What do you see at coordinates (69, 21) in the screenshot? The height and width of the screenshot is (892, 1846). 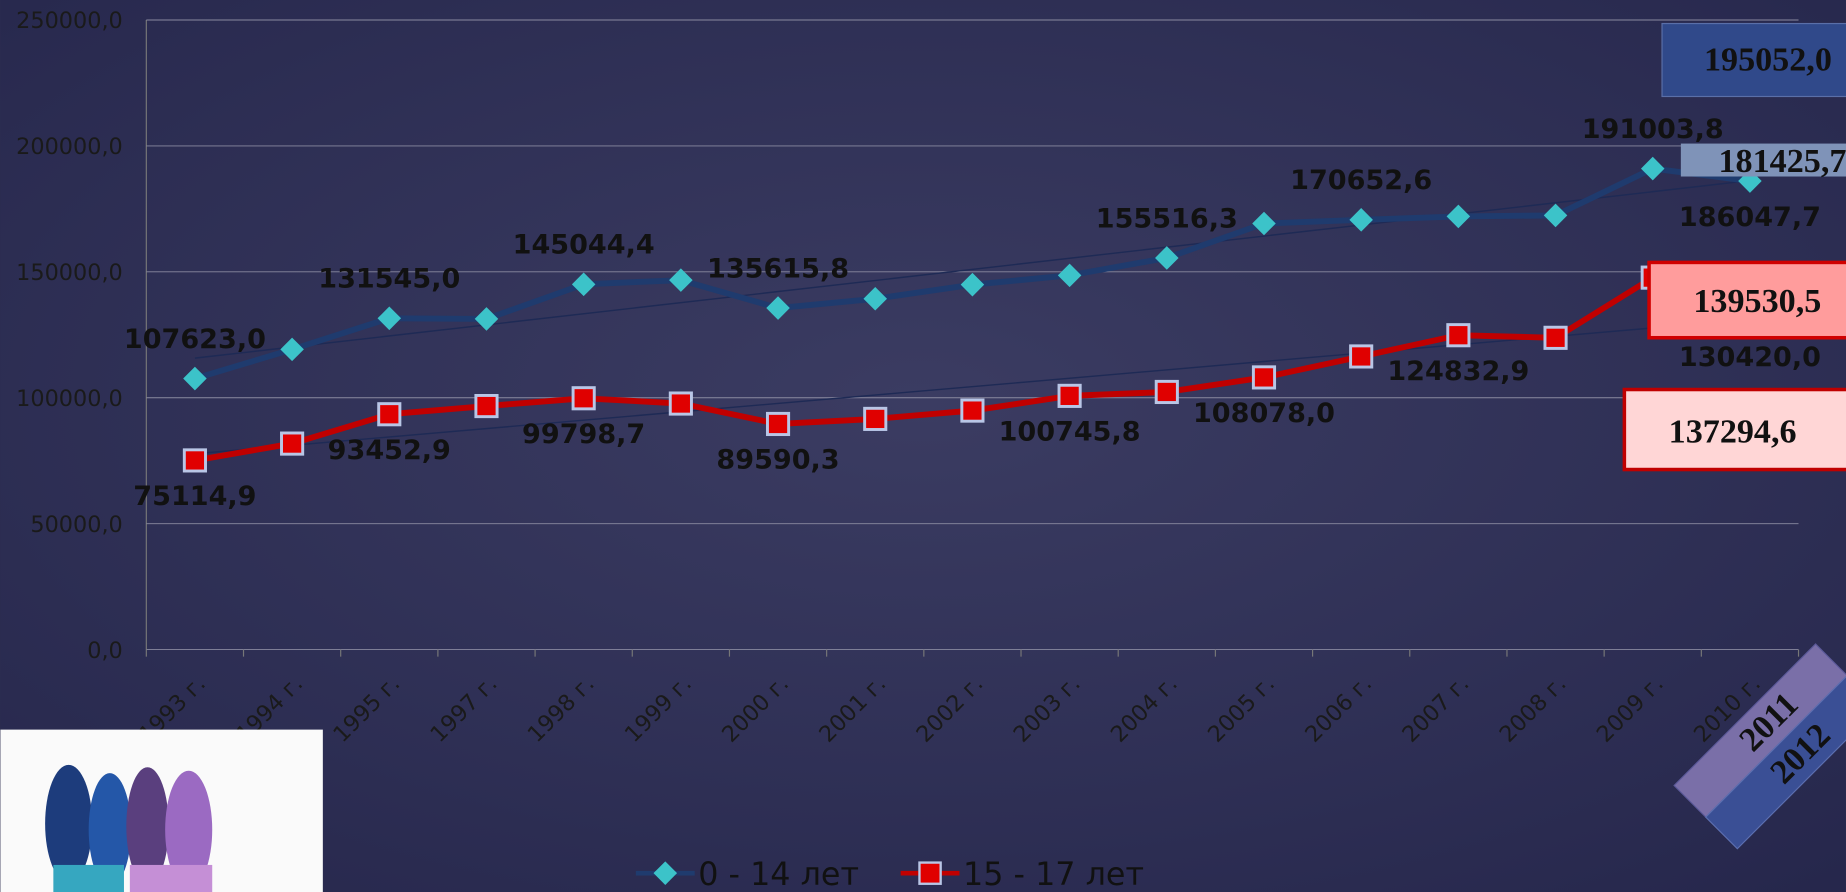 I see `y-tick-label: 250000,0` at bounding box center [69, 21].